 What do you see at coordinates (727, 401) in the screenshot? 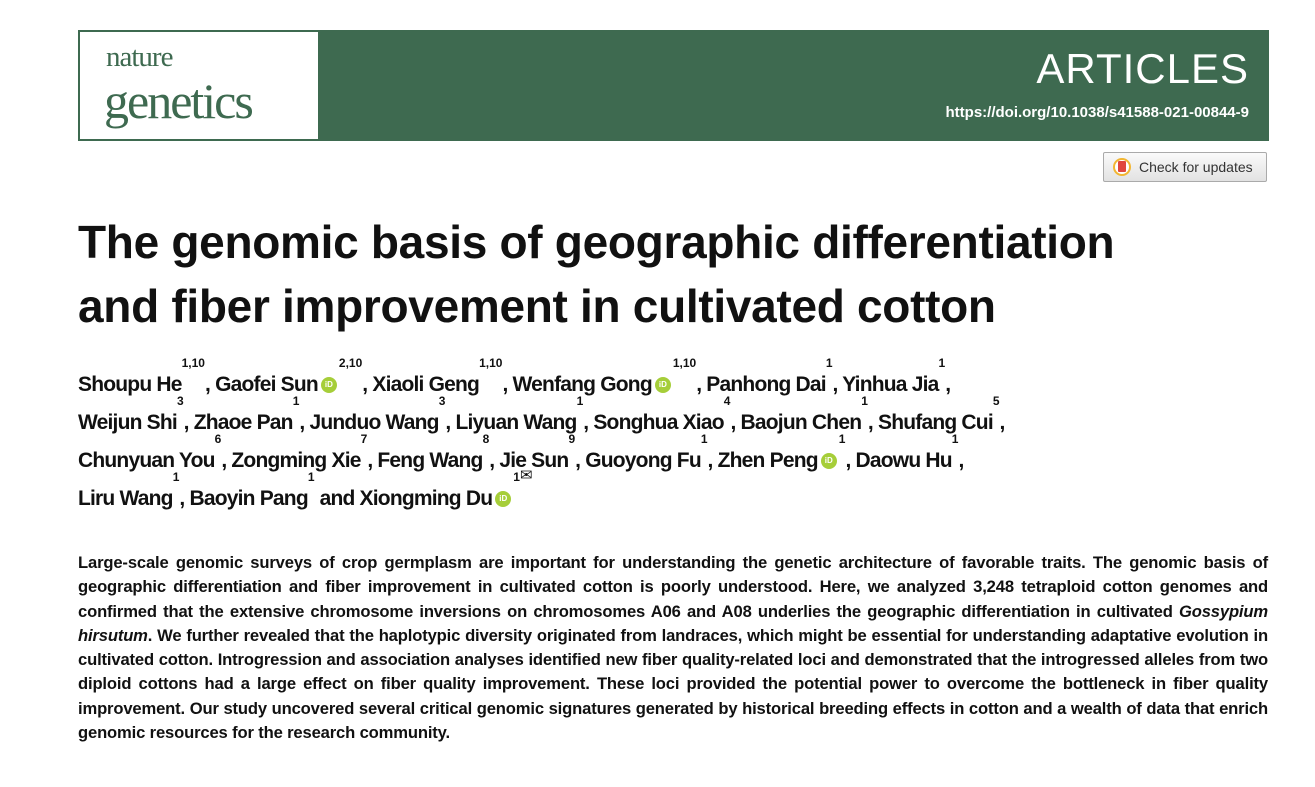
I see `affiliation-sup: 4` at bounding box center [727, 401].